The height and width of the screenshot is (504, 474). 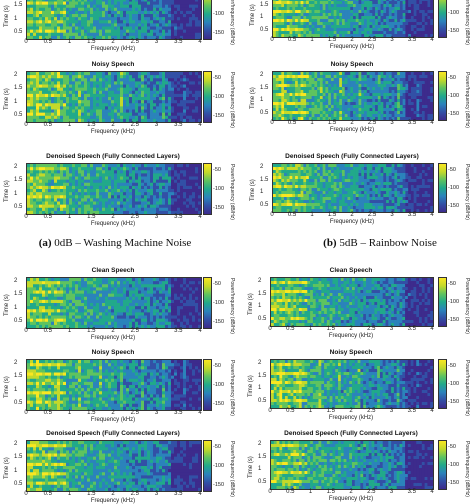 What do you see at coordinates (387, 243) in the screenshot?
I see `caption-text: 5dB – Rainbow Noise` at bounding box center [387, 243].